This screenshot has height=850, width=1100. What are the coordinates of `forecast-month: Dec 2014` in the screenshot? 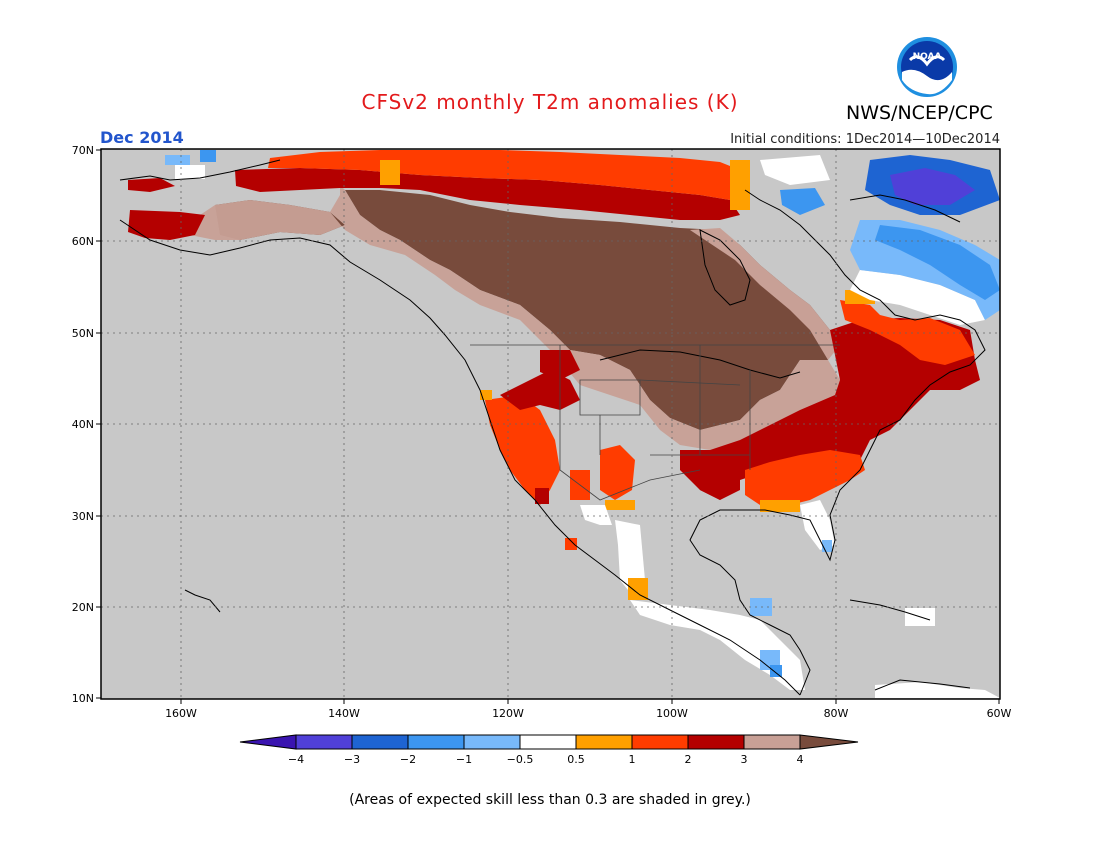 It's located at (142, 137).